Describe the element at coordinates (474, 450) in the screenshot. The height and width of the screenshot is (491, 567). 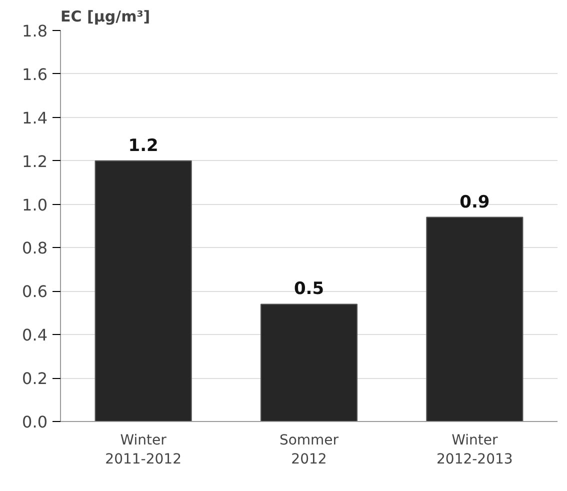
I see `x-tick-label: Winter 2012-2013` at that location.